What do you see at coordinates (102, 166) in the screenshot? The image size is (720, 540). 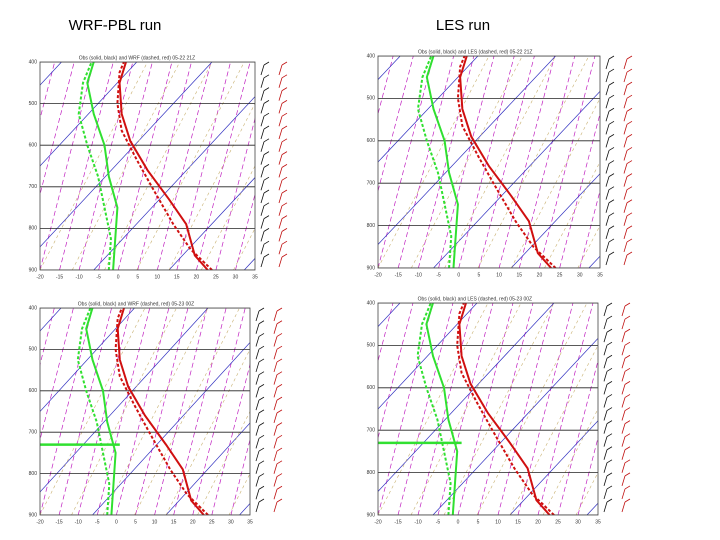 I see `dewpoint-obs` at bounding box center [102, 166].